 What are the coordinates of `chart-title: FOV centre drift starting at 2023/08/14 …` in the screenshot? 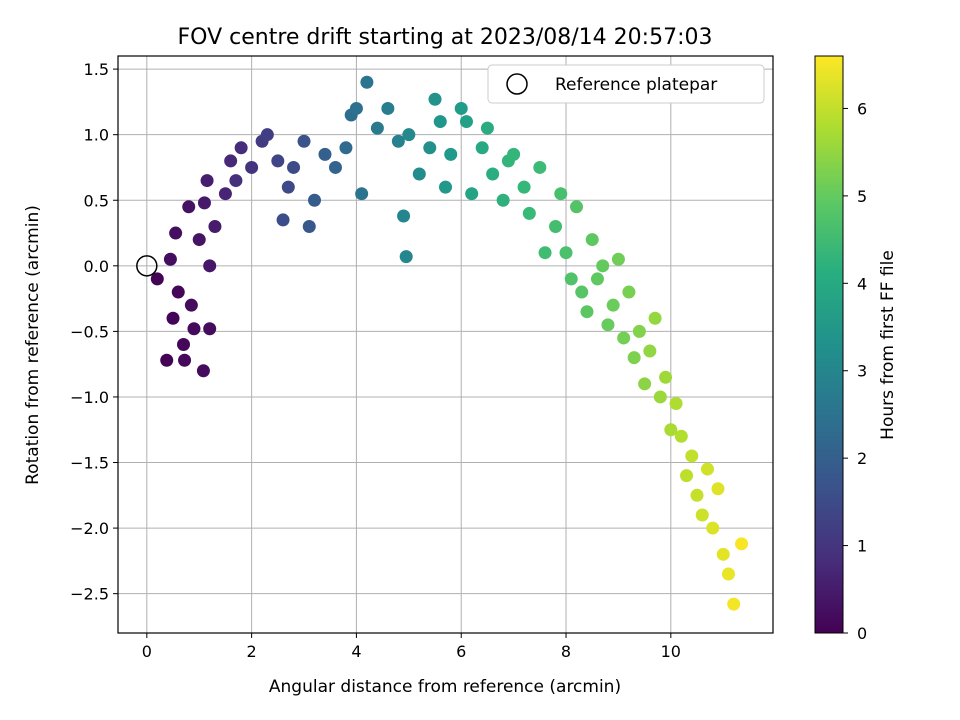 It's located at (445, 37).